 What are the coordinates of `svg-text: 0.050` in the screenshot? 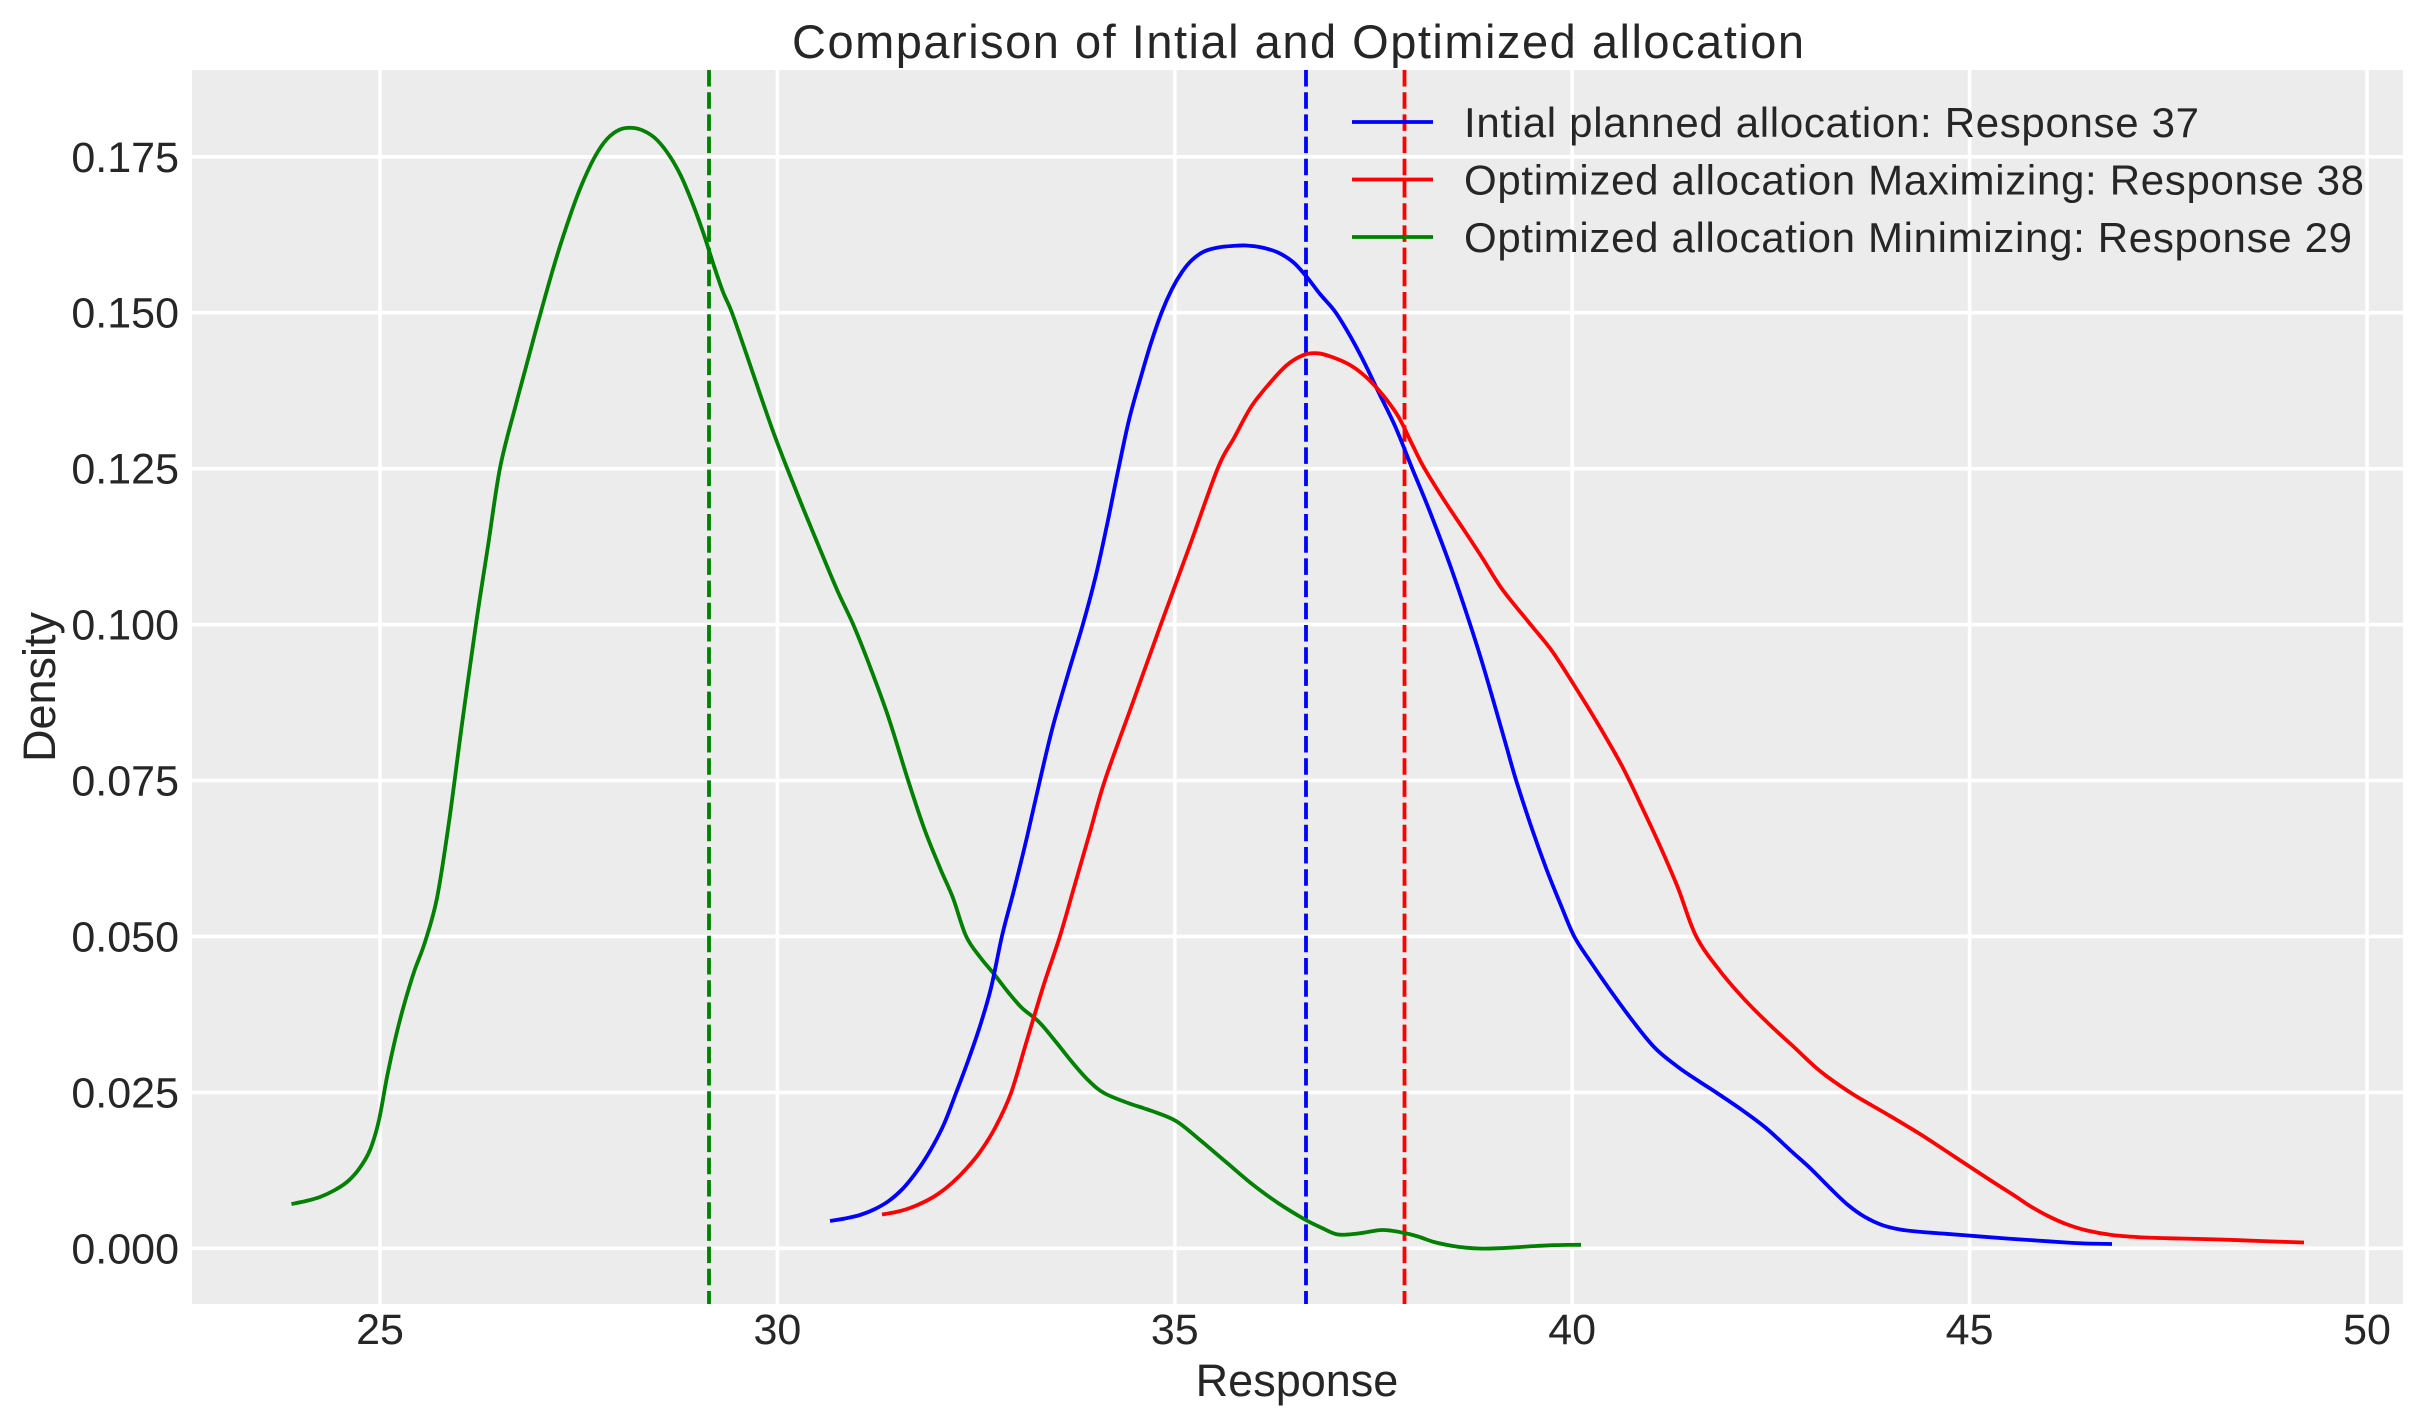 It's located at (125, 937).